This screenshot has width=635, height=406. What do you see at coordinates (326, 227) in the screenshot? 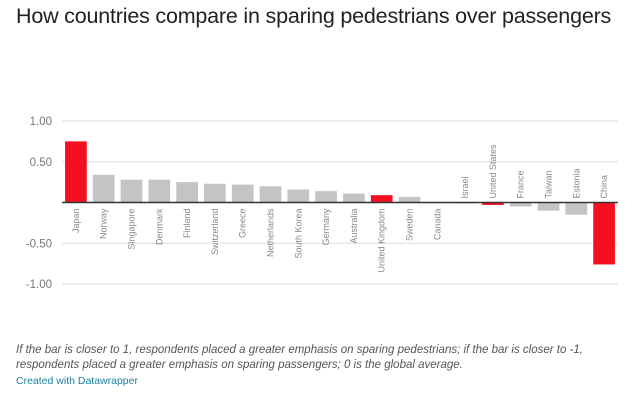
I see `x-tick-label: Germany` at bounding box center [326, 227].